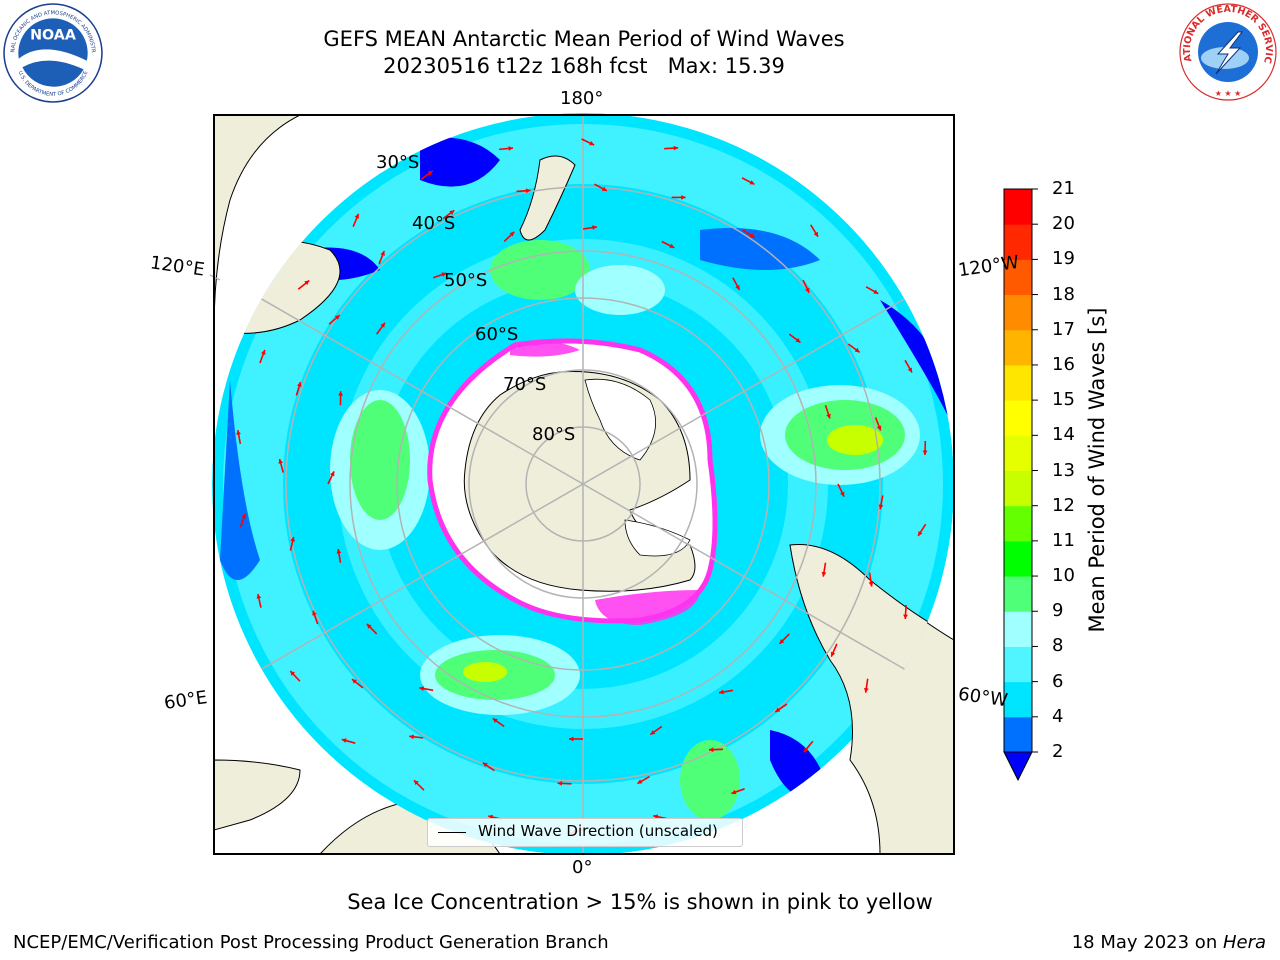  Describe the element at coordinates (1058, 611) in the screenshot. I see `colorbar-tick-label: 9` at that location.